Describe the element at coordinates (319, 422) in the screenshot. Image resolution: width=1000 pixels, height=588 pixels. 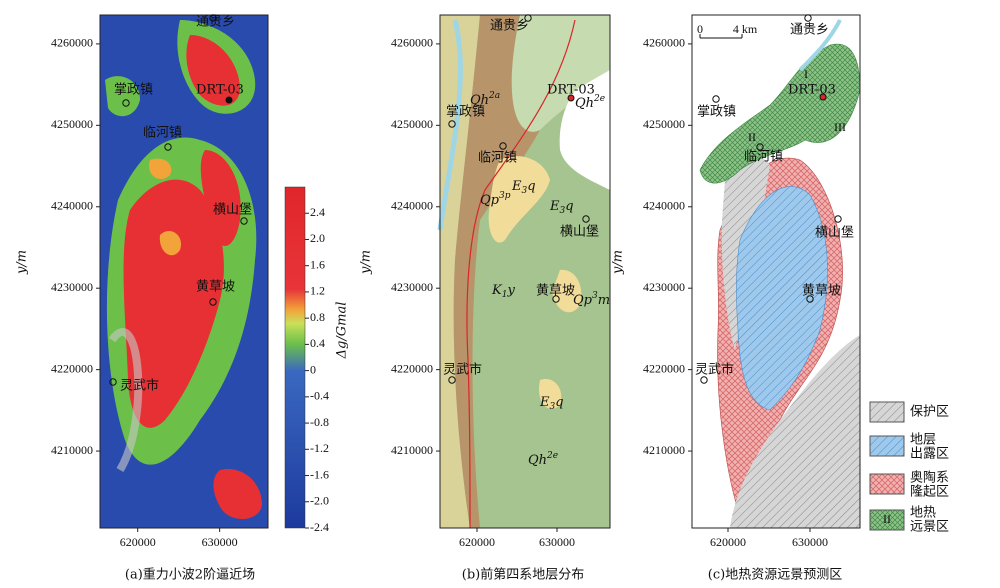
I see `colorbar-tick-label: -0.8` at that location.